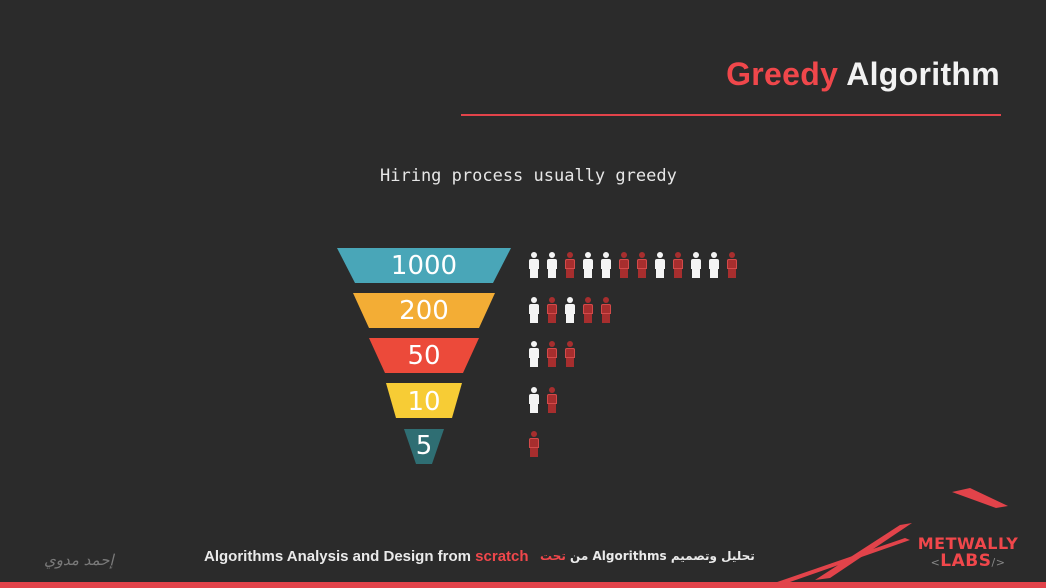 Image resolution: width=1046 pixels, height=588 pixels. I want to click on funnel-stage-5-label: 5, so click(424, 446).